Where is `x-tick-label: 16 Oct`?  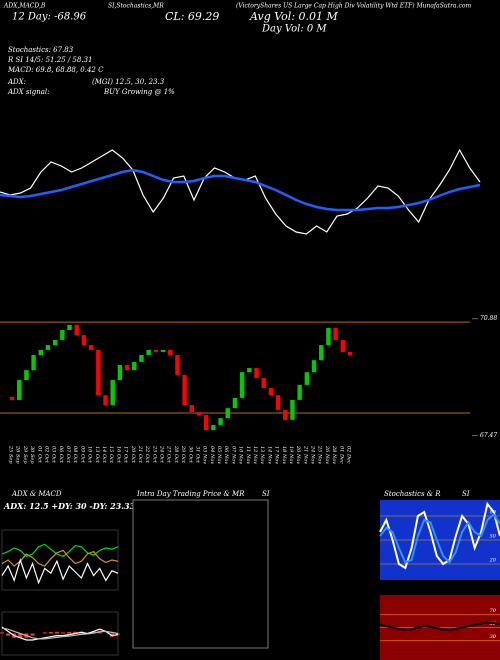 x-tick-label: 16 Oct is located at coordinates (118, 455).